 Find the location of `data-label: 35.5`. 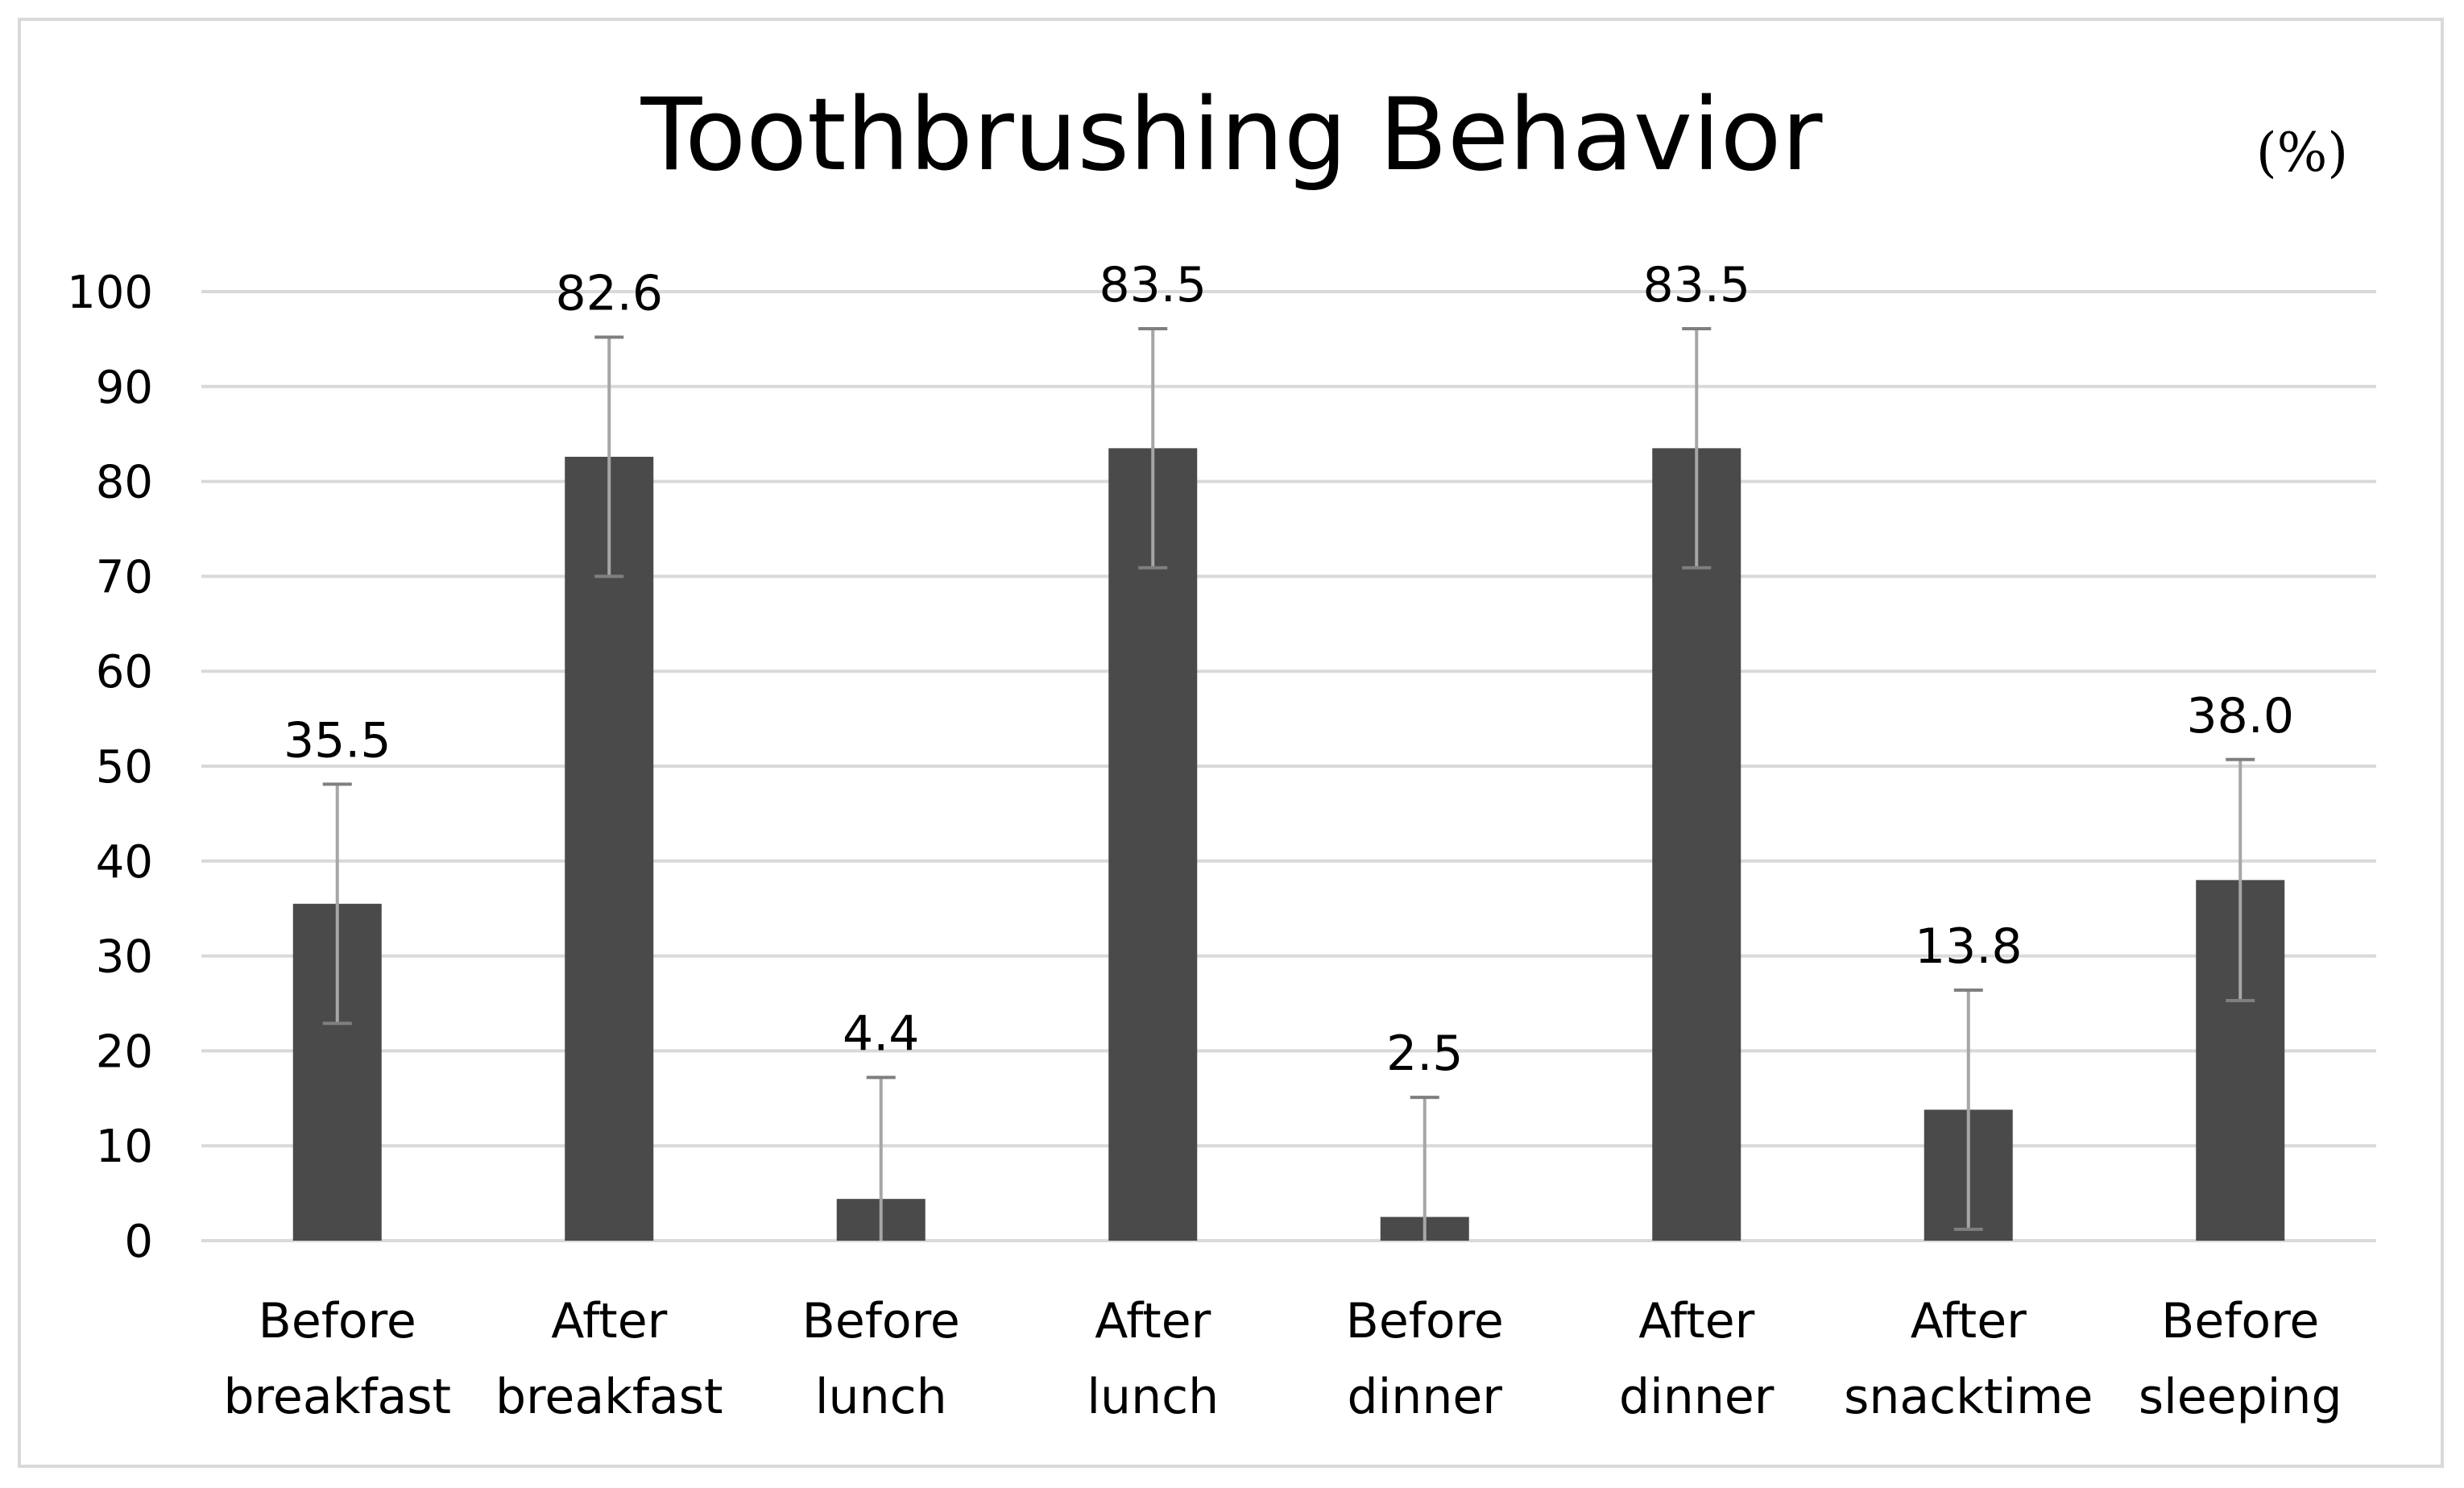

data-label: 35.5 is located at coordinates (337, 740).